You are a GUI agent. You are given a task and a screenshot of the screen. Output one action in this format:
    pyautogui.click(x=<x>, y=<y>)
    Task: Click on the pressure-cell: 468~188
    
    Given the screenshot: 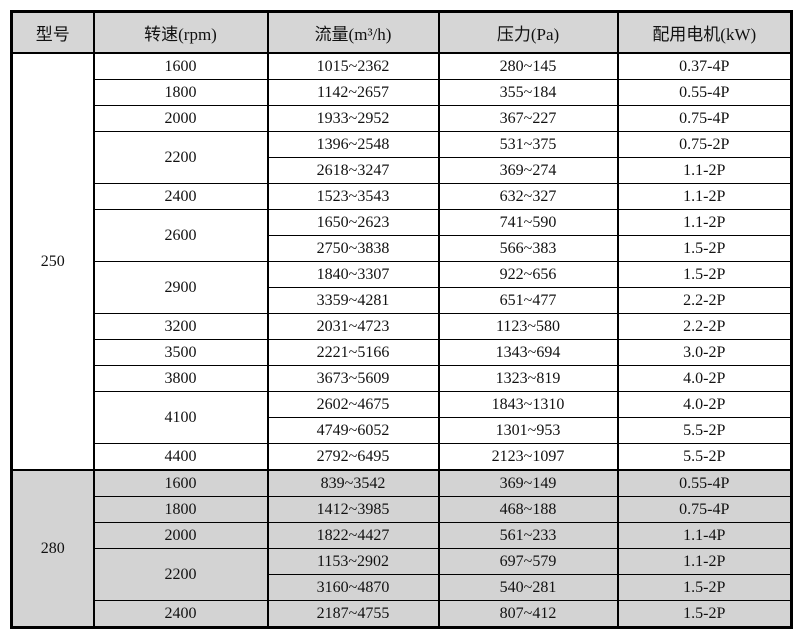 What is the action you would take?
    pyautogui.click(x=528, y=509)
    